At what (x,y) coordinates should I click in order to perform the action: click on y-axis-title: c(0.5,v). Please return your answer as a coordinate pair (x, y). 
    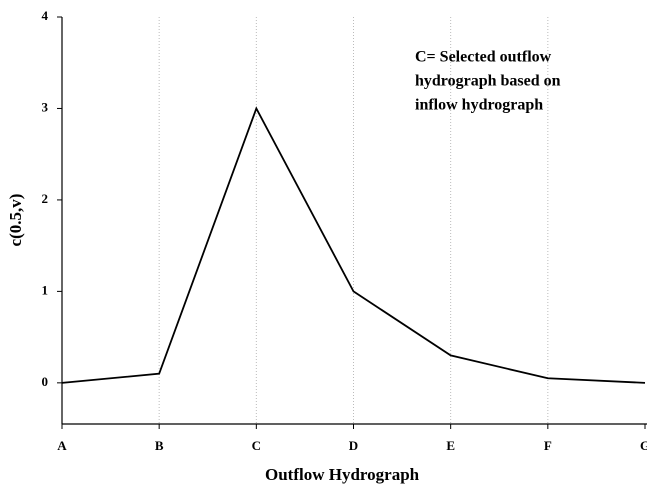
    Looking at the image, I should click on (15, 220).